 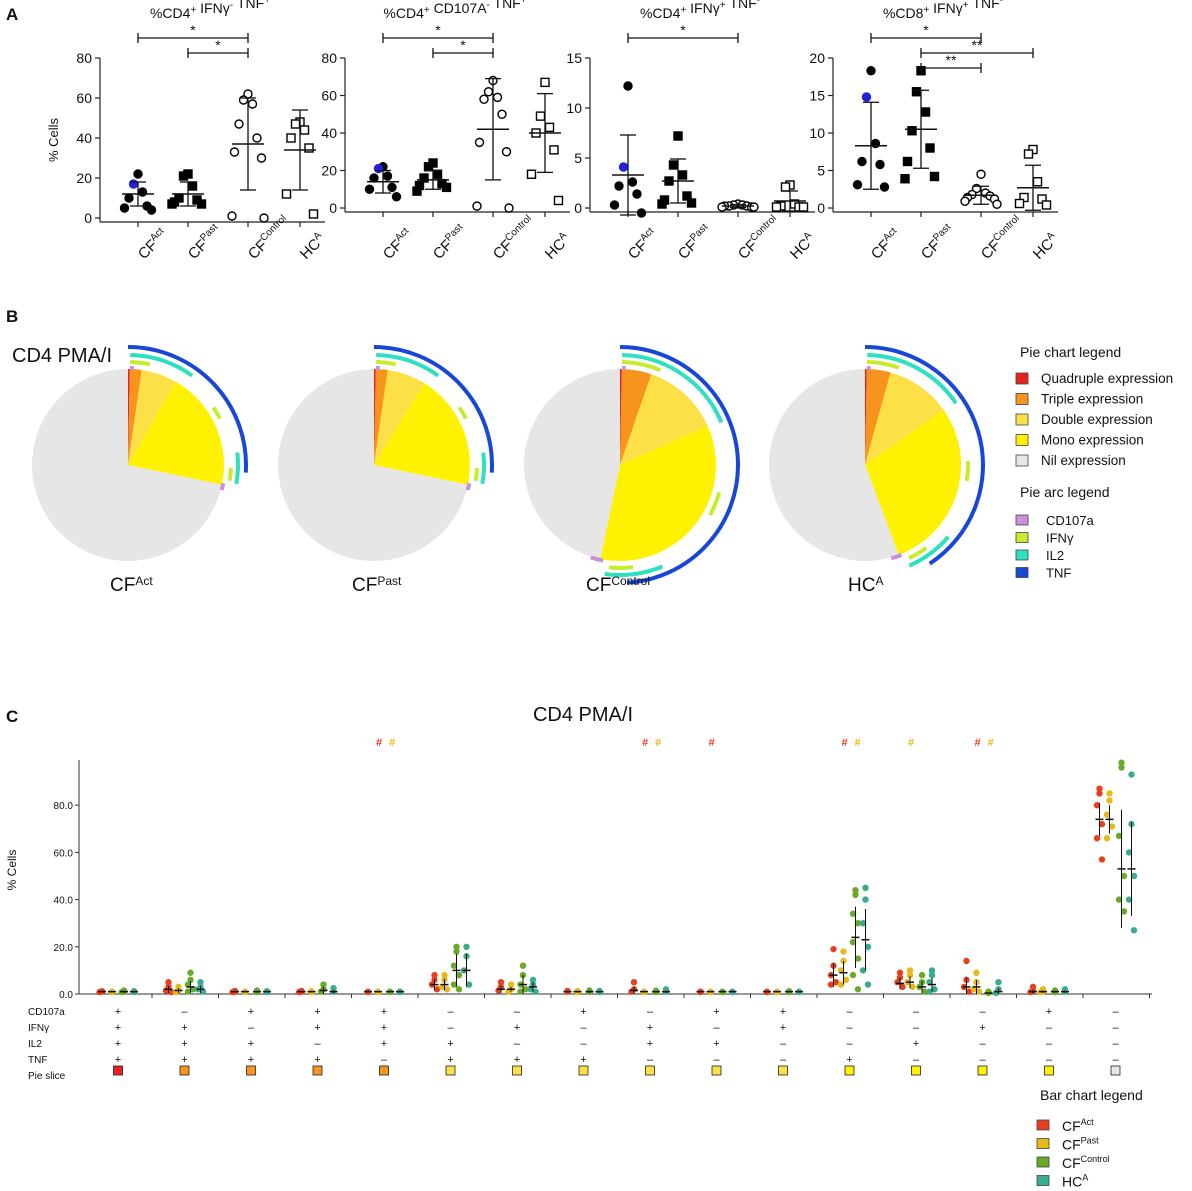 What do you see at coordinates (683, 30) in the screenshot?
I see `significance-label: *` at bounding box center [683, 30].